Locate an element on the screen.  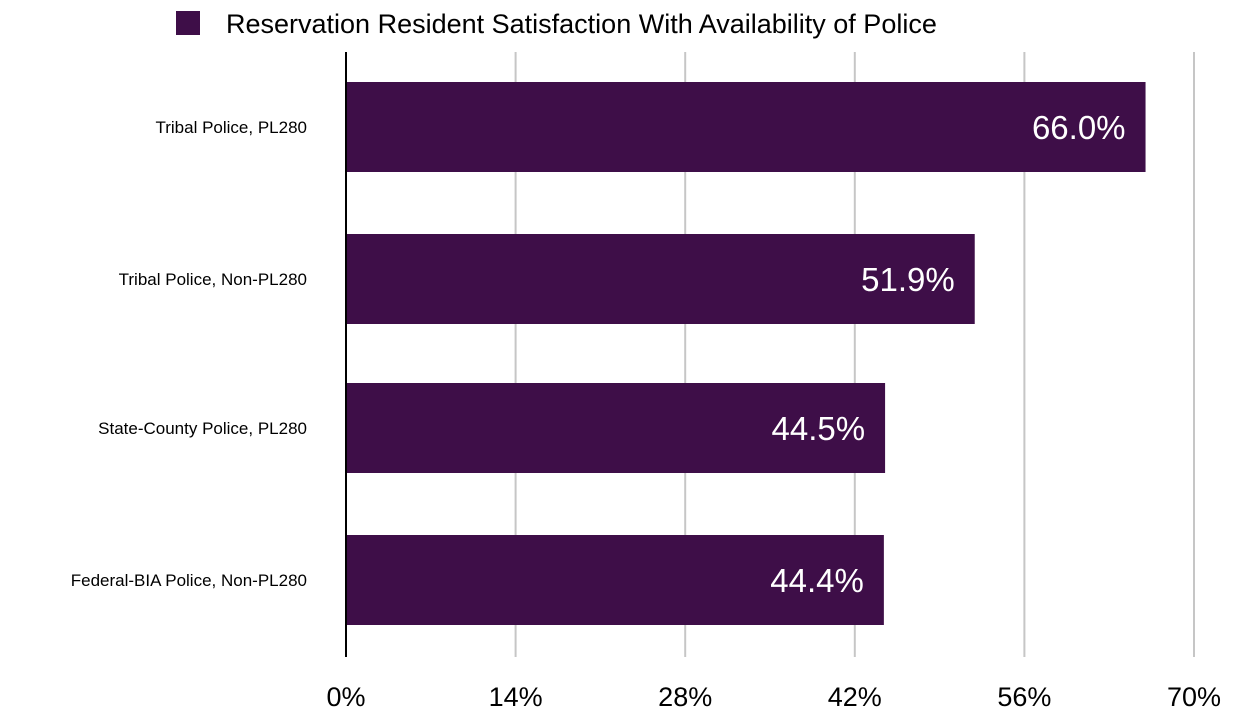
data-label: 66.0% is located at coordinates (1079, 127).